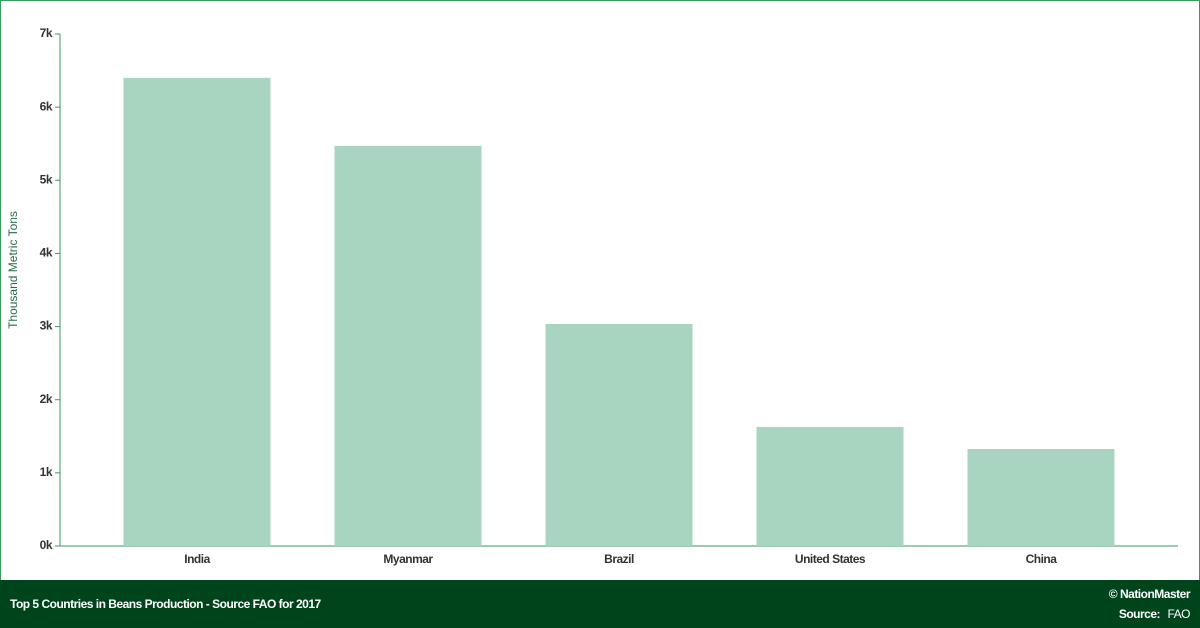 This screenshot has height=628, width=1200. What do you see at coordinates (619, 559) in the screenshot?
I see `x-tick-label: Brazil` at bounding box center [619, 559].